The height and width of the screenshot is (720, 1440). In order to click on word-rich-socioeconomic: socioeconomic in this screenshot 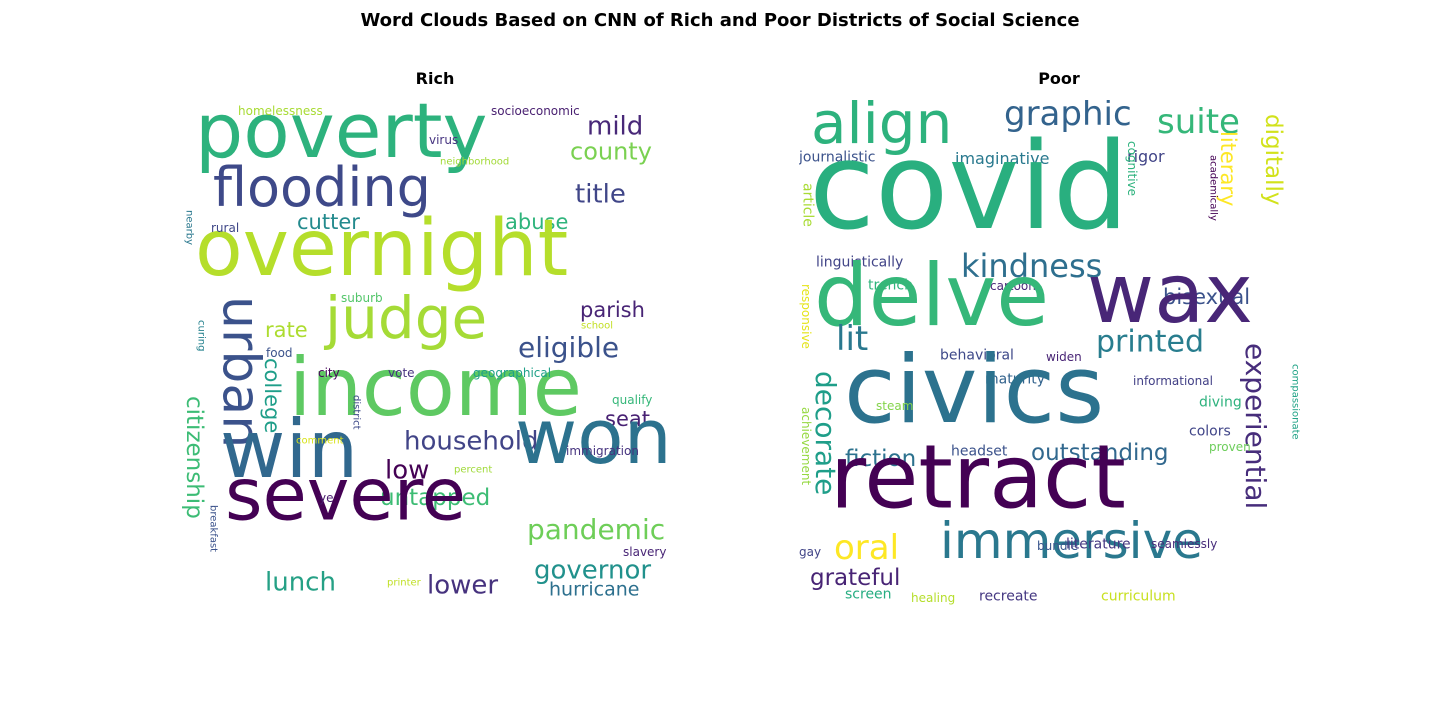, I will do `click(535, 111)`.